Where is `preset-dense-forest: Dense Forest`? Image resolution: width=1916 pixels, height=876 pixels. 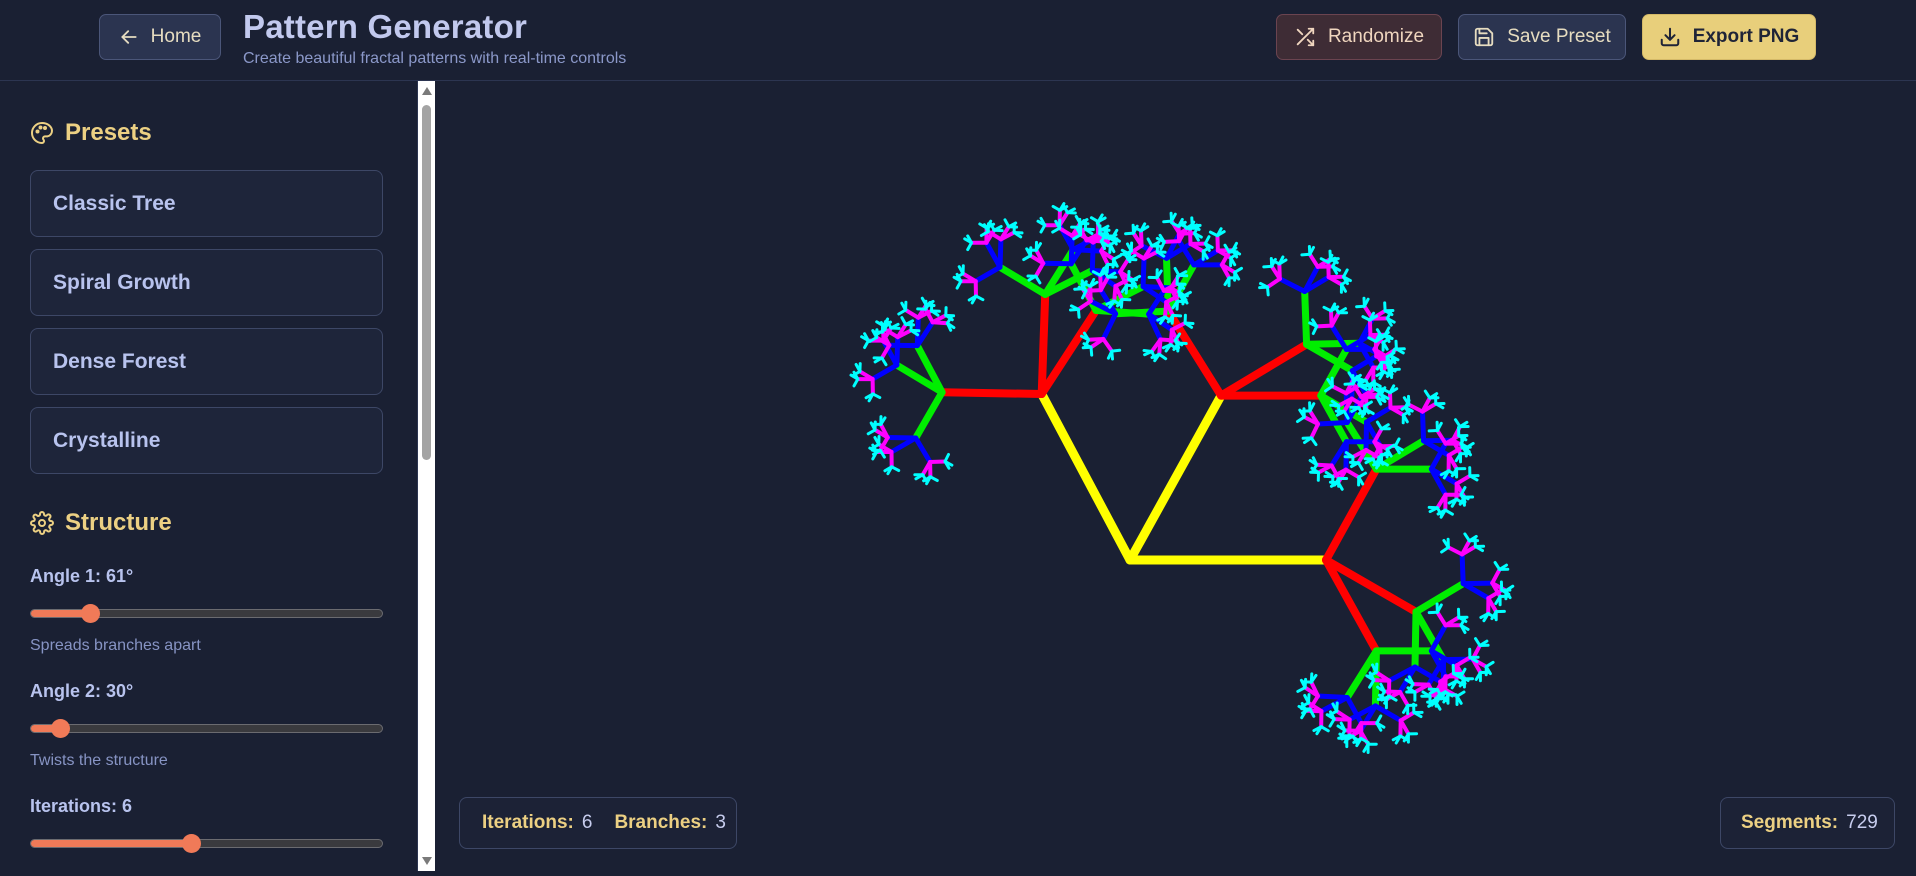
preset-dense-forest: Dense Forest is located at coordinates (206, 361).